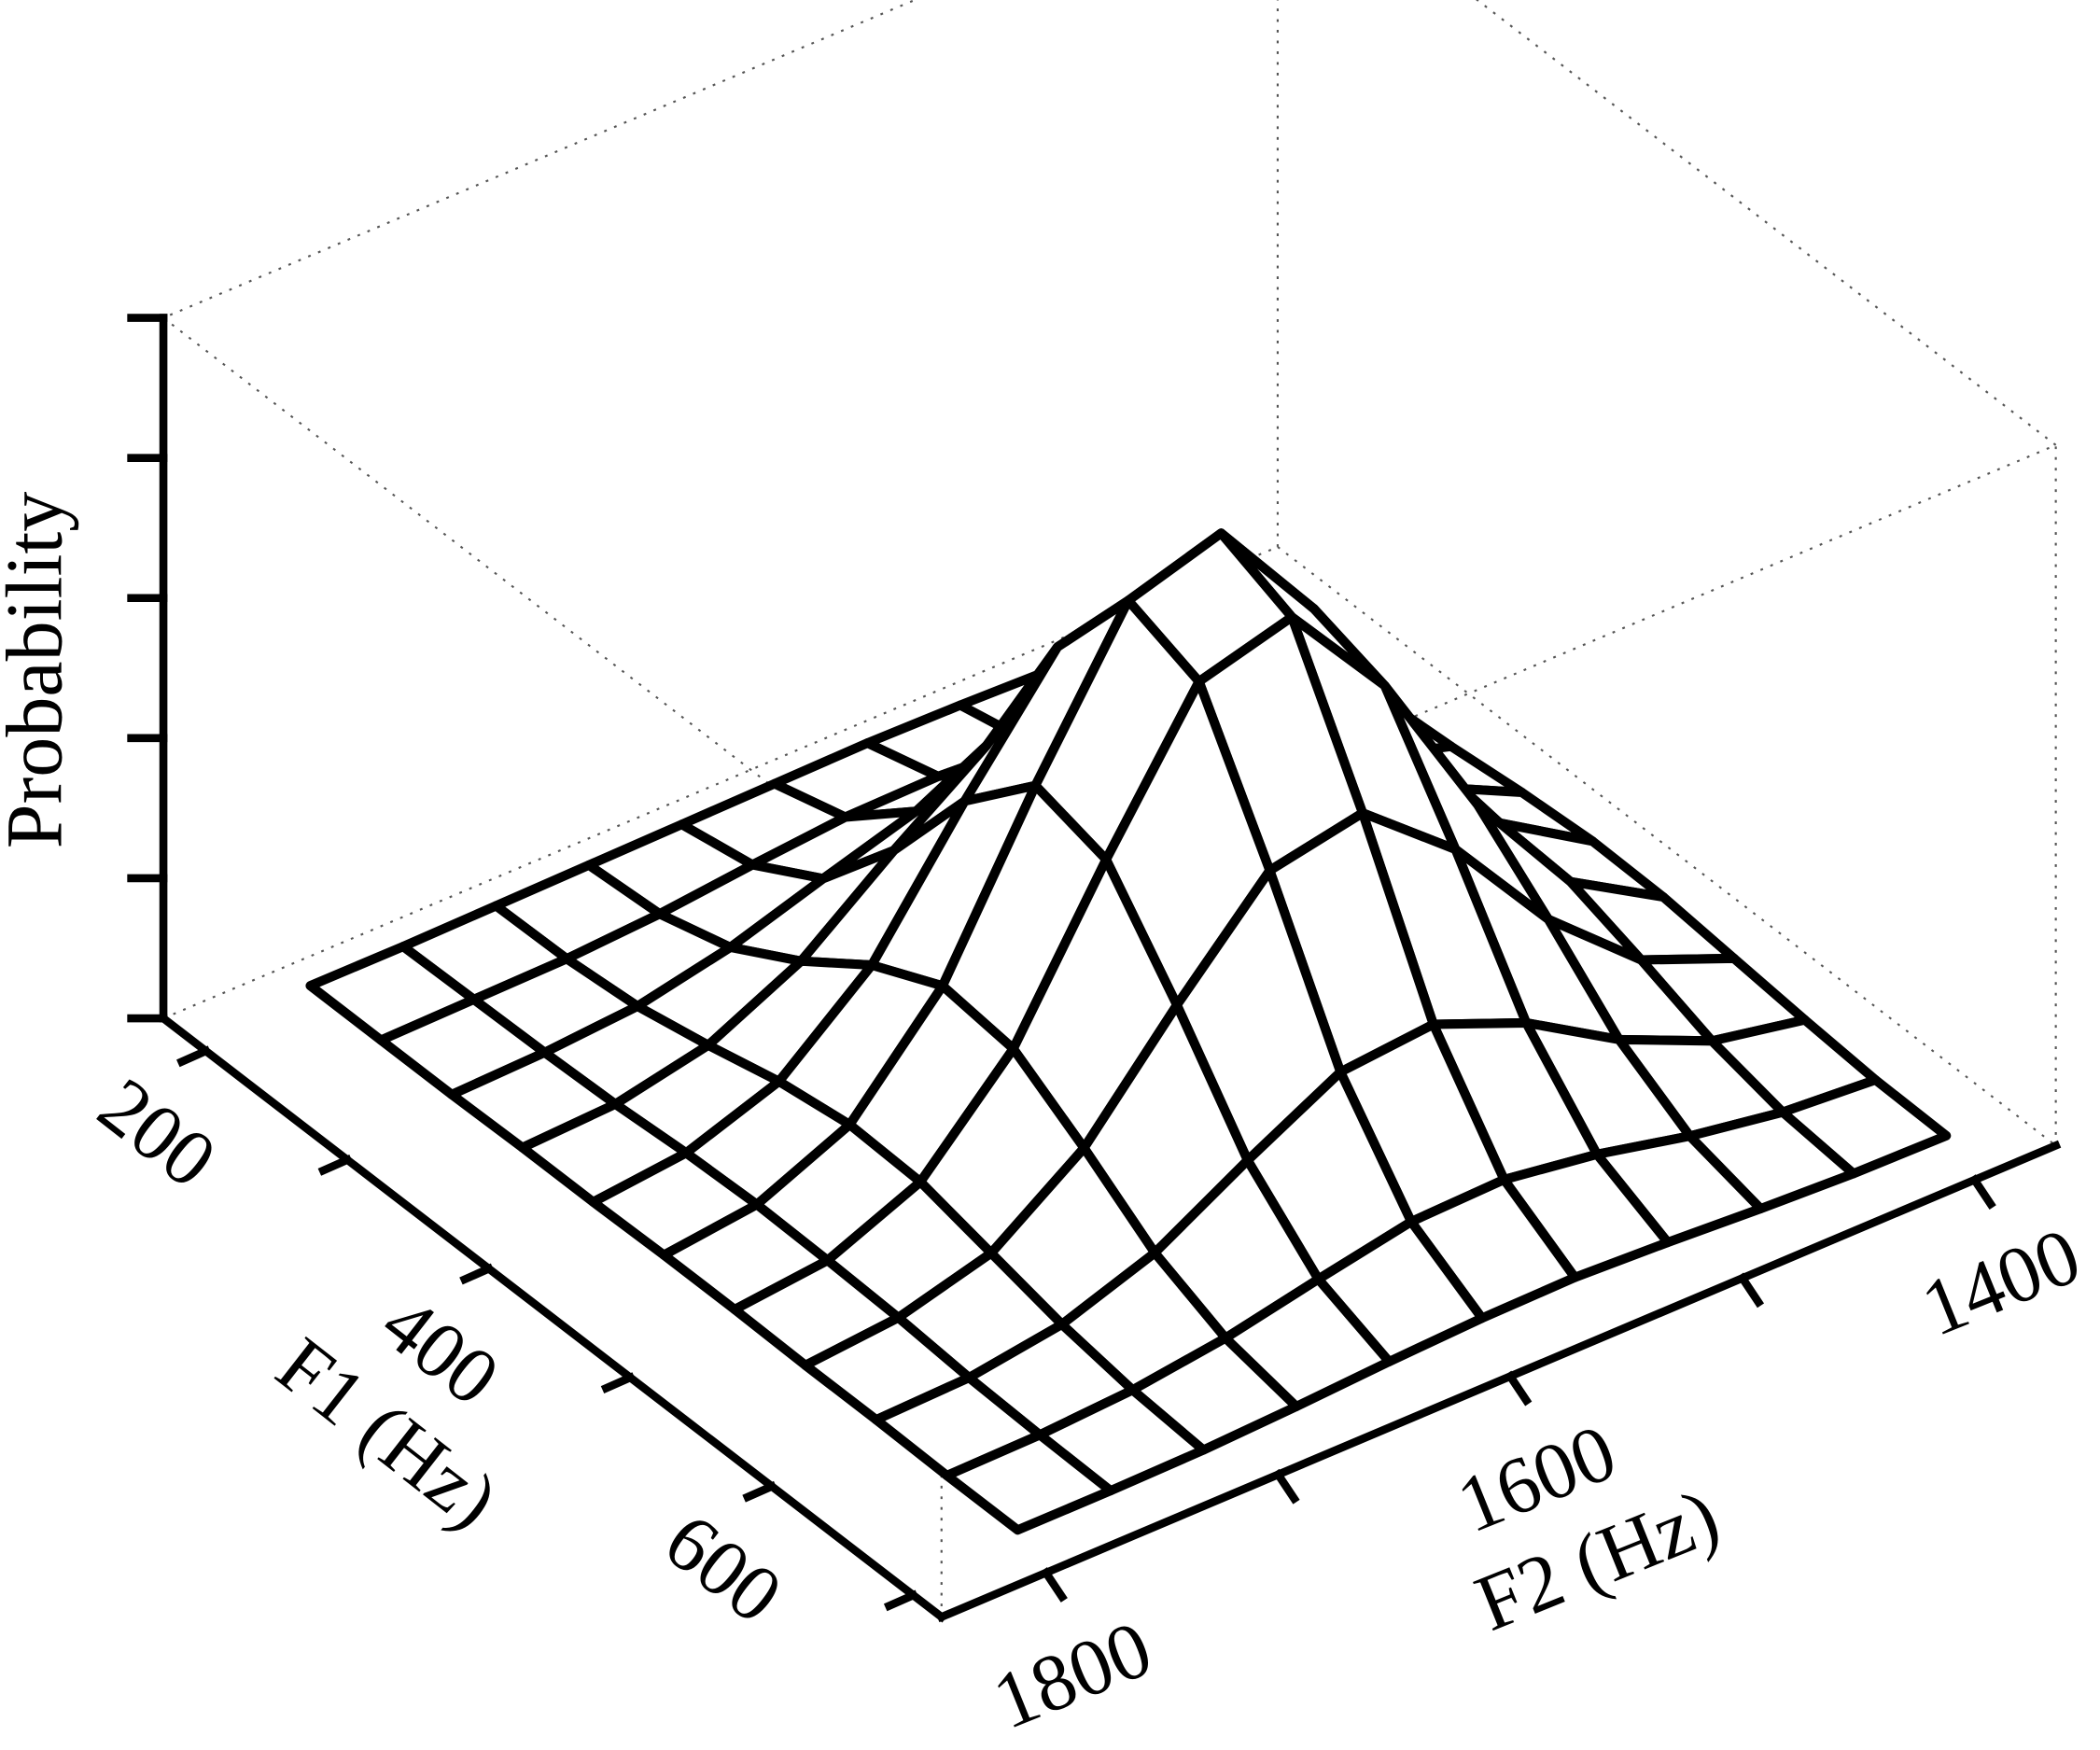 The height and width of the screenshot is (1750, 2100). I want to click on surface-cell, so click(1028, 1482).